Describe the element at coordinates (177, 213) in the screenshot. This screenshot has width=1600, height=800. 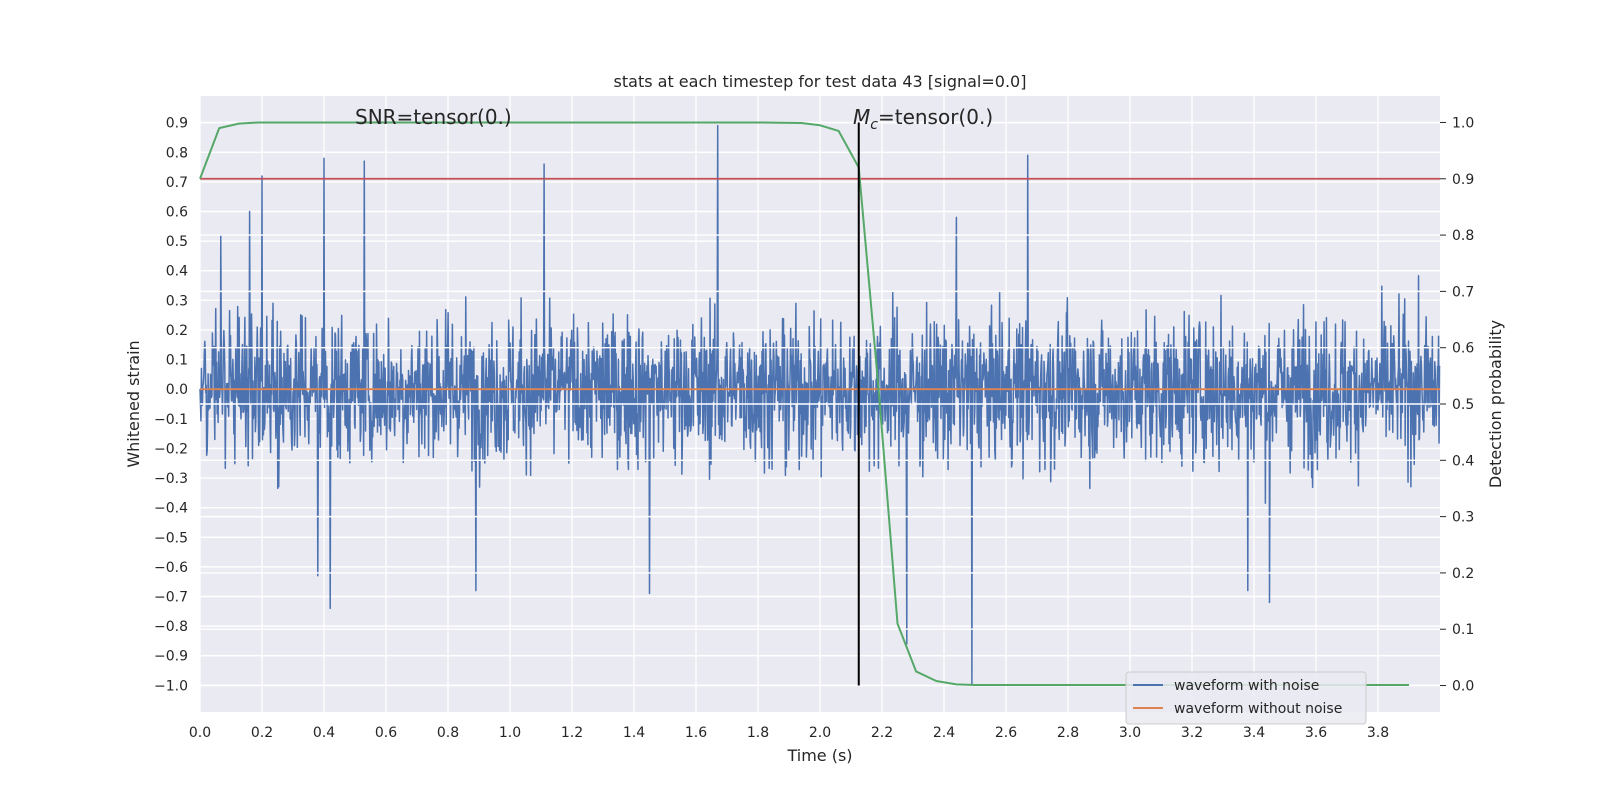
I see `y-tick-label: 0.6` at that location.